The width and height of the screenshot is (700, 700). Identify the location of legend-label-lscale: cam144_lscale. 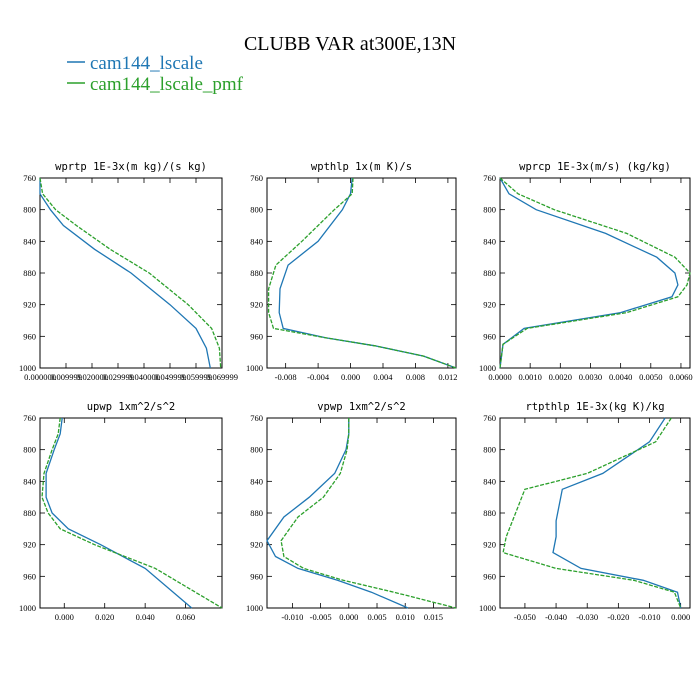
(146, 63).